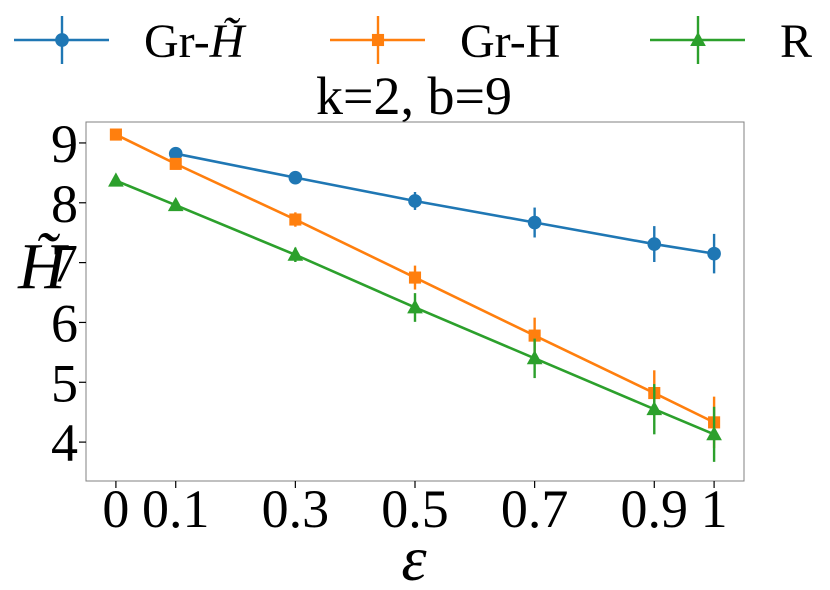 Image resolution: width=830 pixels, height=590 pixels. Describe the element at coordinates (731, 41) in the screenshot. I see `legend-item-2: R` at that location.